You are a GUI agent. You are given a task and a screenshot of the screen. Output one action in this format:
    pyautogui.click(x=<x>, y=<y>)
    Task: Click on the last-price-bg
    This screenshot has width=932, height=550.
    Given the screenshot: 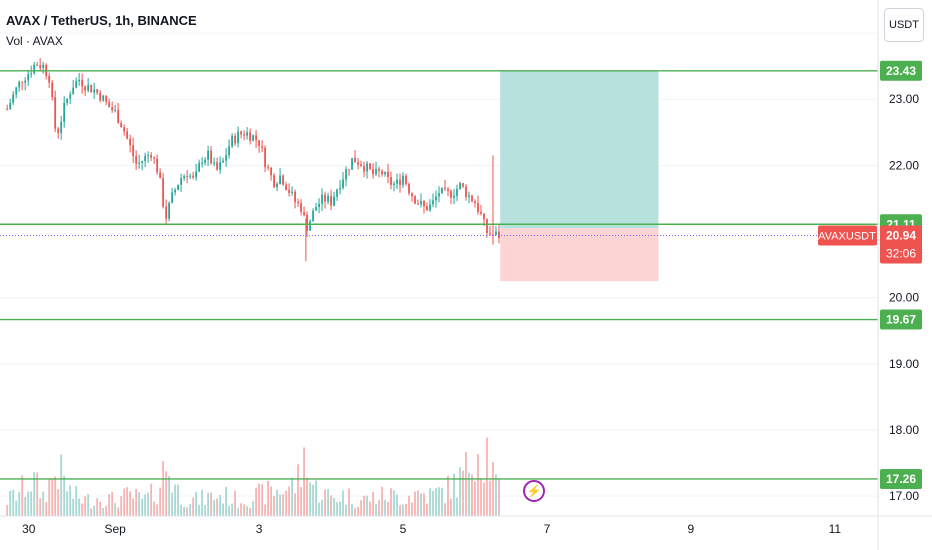 What is the action you would take?
    pyautogui.click(x=901, y=244)
    